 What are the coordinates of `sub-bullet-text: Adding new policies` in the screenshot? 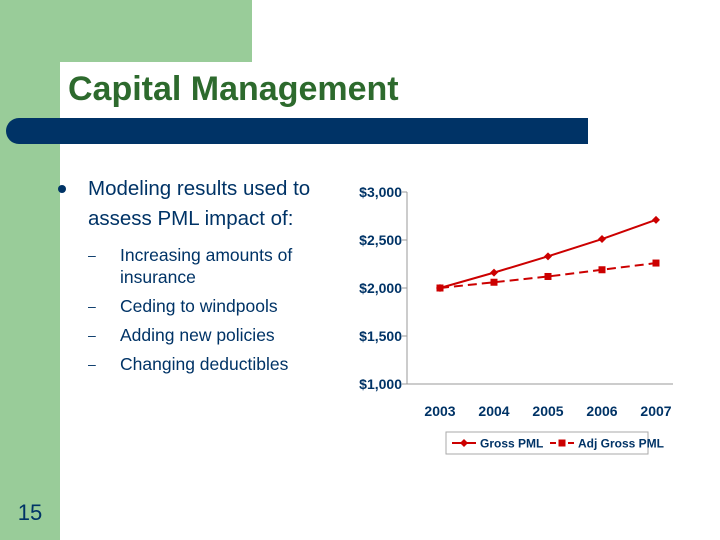 It's located at (197, 335).